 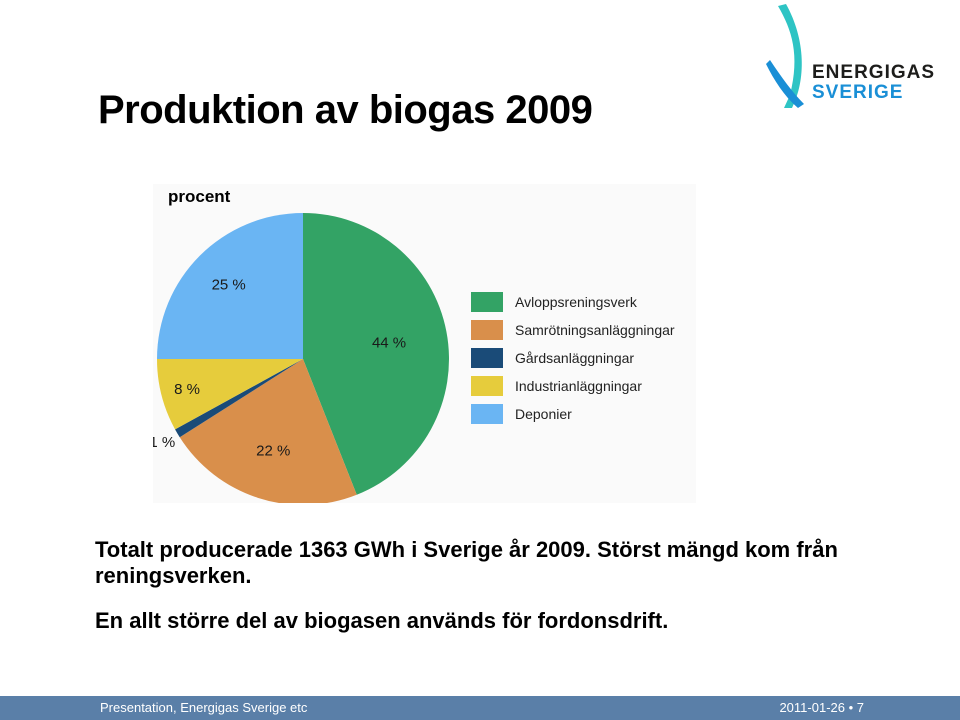 What do you see at coordinates (187, 389) in the screenshot?
I see `data-label-4: 8 %` at bounding box center [187, 389].